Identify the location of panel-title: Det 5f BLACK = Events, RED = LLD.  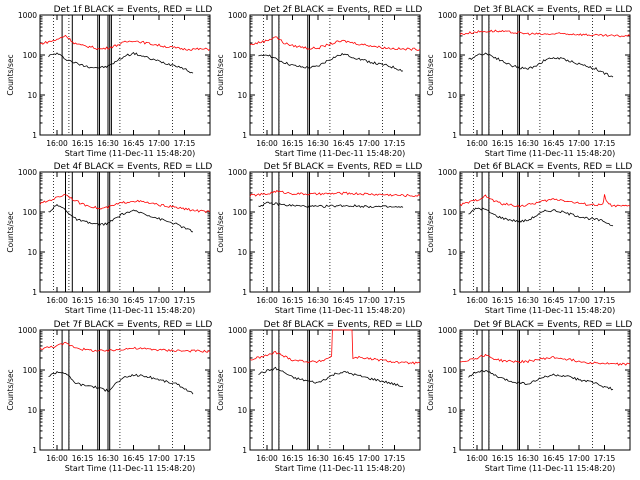
(343, 167).